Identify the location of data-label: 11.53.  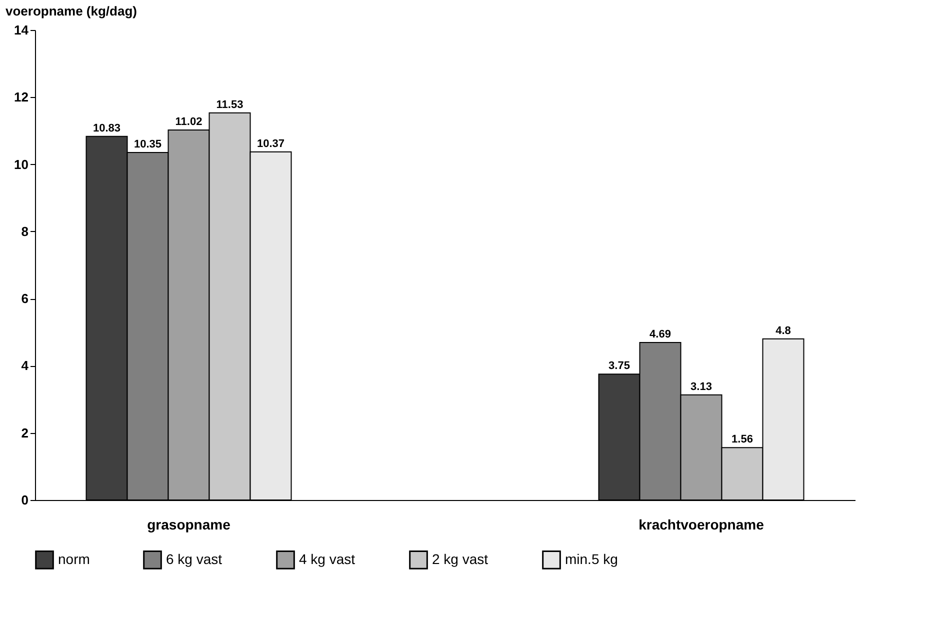
(230, 104).